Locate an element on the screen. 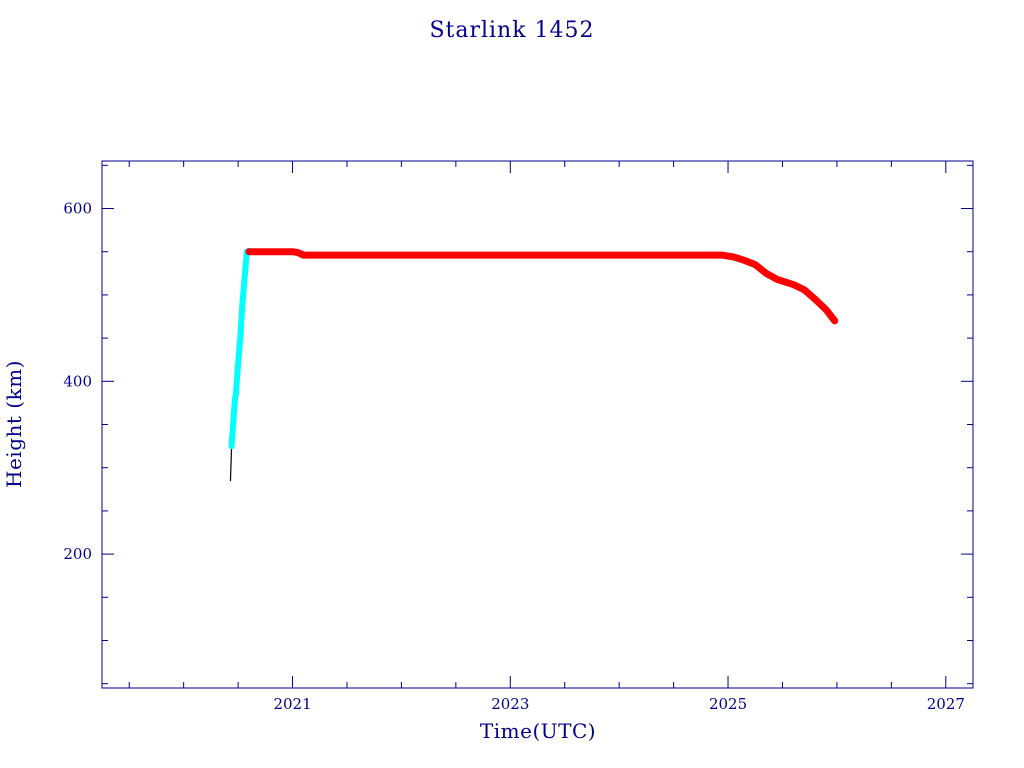  chart-title: Starlink 1452 is located at coordinates (511, 30).